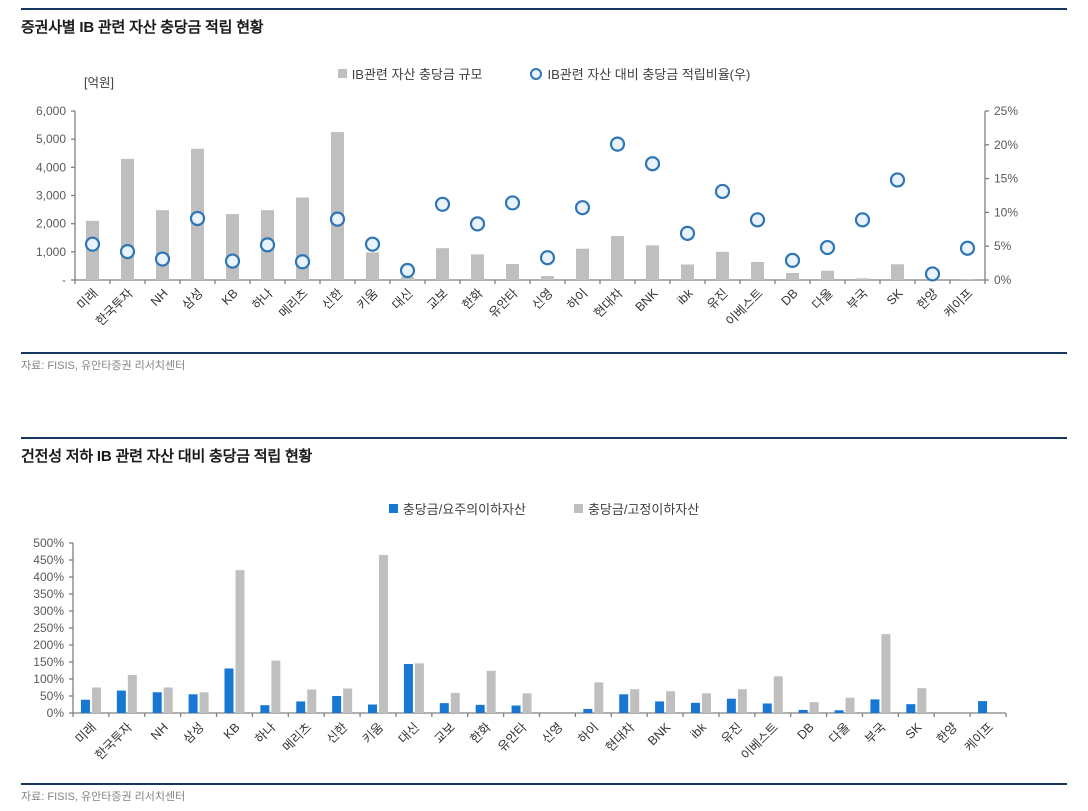 Image resolution: width=1088 pixels, height=811 pixels. Describe the element at coordinates (742, 701) in the screenshot. I see `bar-gray-유진` at that location.